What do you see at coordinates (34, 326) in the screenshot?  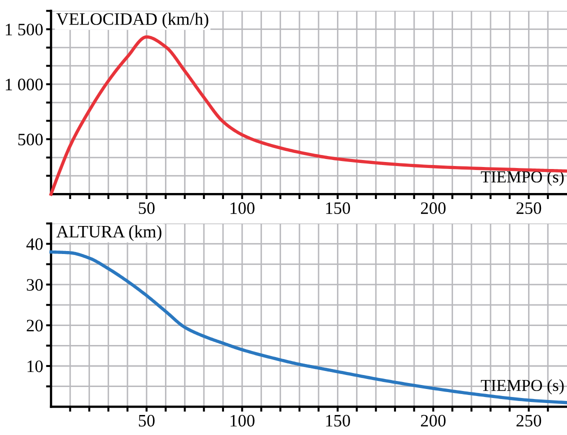 I see `y-tick-label: 20` at bounding box center [34, 326].